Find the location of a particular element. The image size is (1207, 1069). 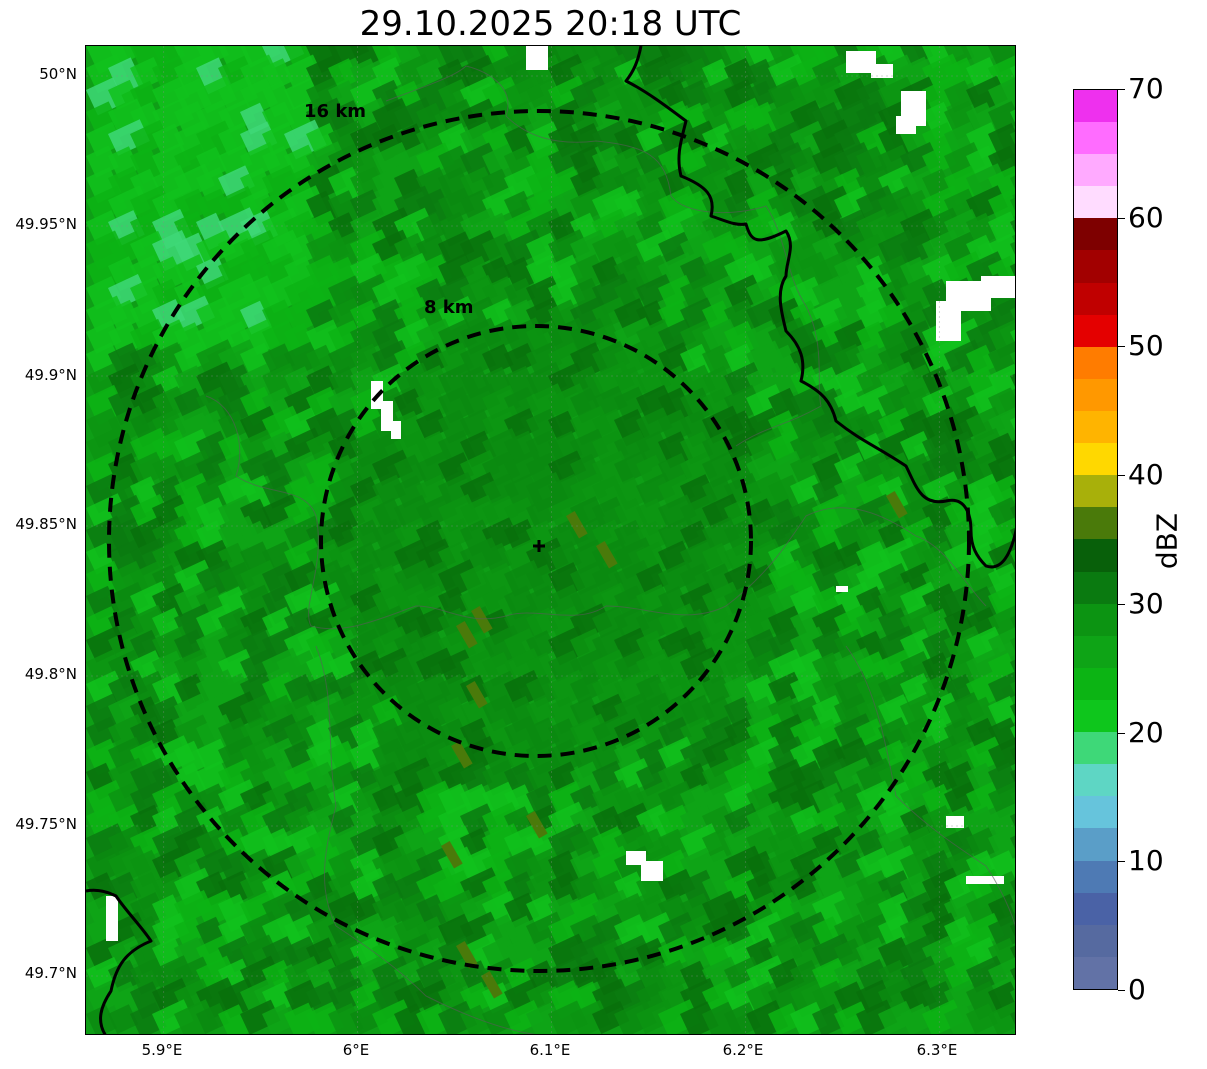

range-ring-label-16km: 16 km is located at coordinates (335, 111).